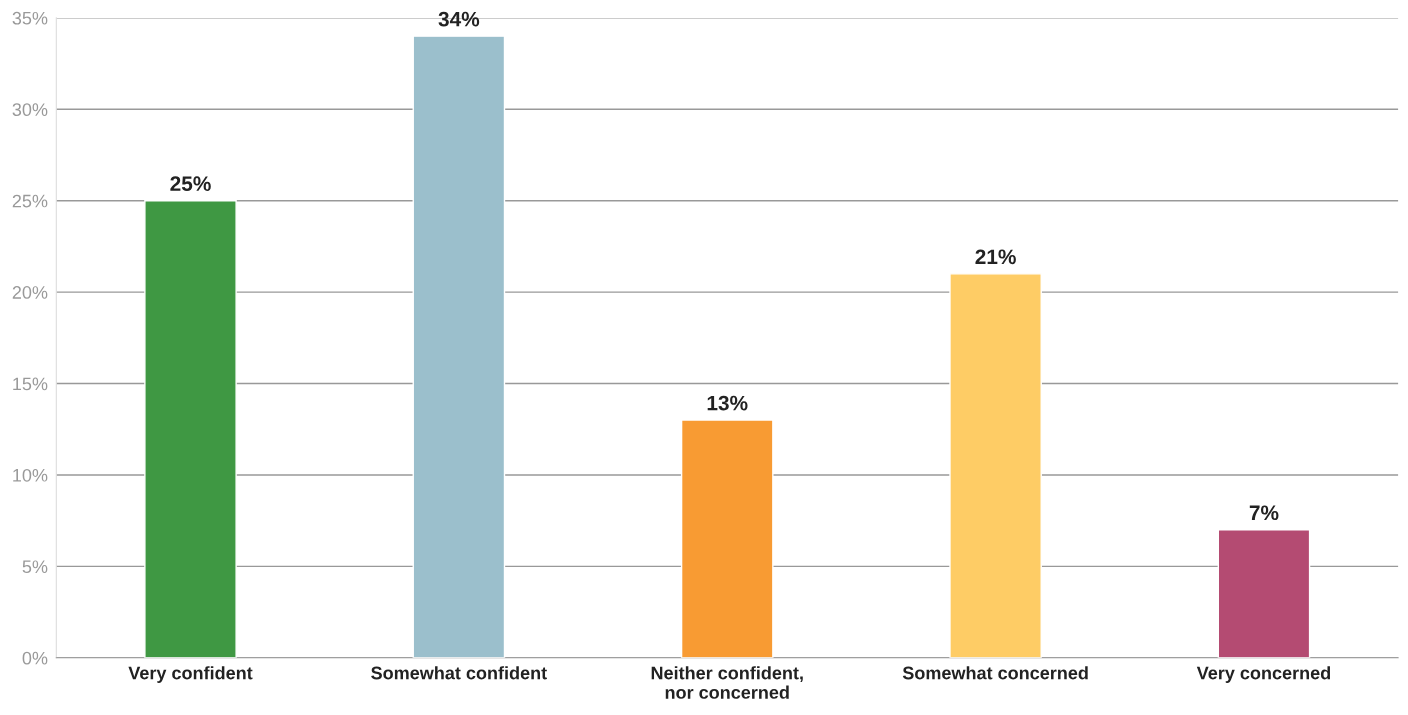 The width and height of the screenshot is (1408, 715). Describe the element at coordinates (190, 184) in the screenshot. I see `data-label: 25%` at that location.